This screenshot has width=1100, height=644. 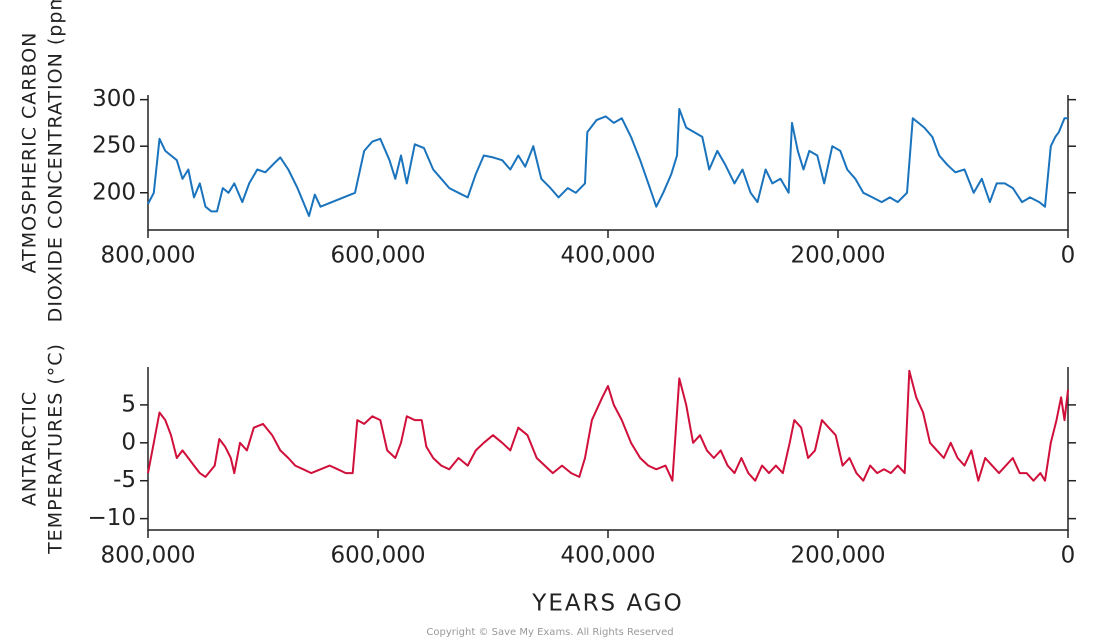 What do you see at coordinates (128, 442) in the screenshot?
I see `y-tick-label: 0` at bounding box center [128, 442].